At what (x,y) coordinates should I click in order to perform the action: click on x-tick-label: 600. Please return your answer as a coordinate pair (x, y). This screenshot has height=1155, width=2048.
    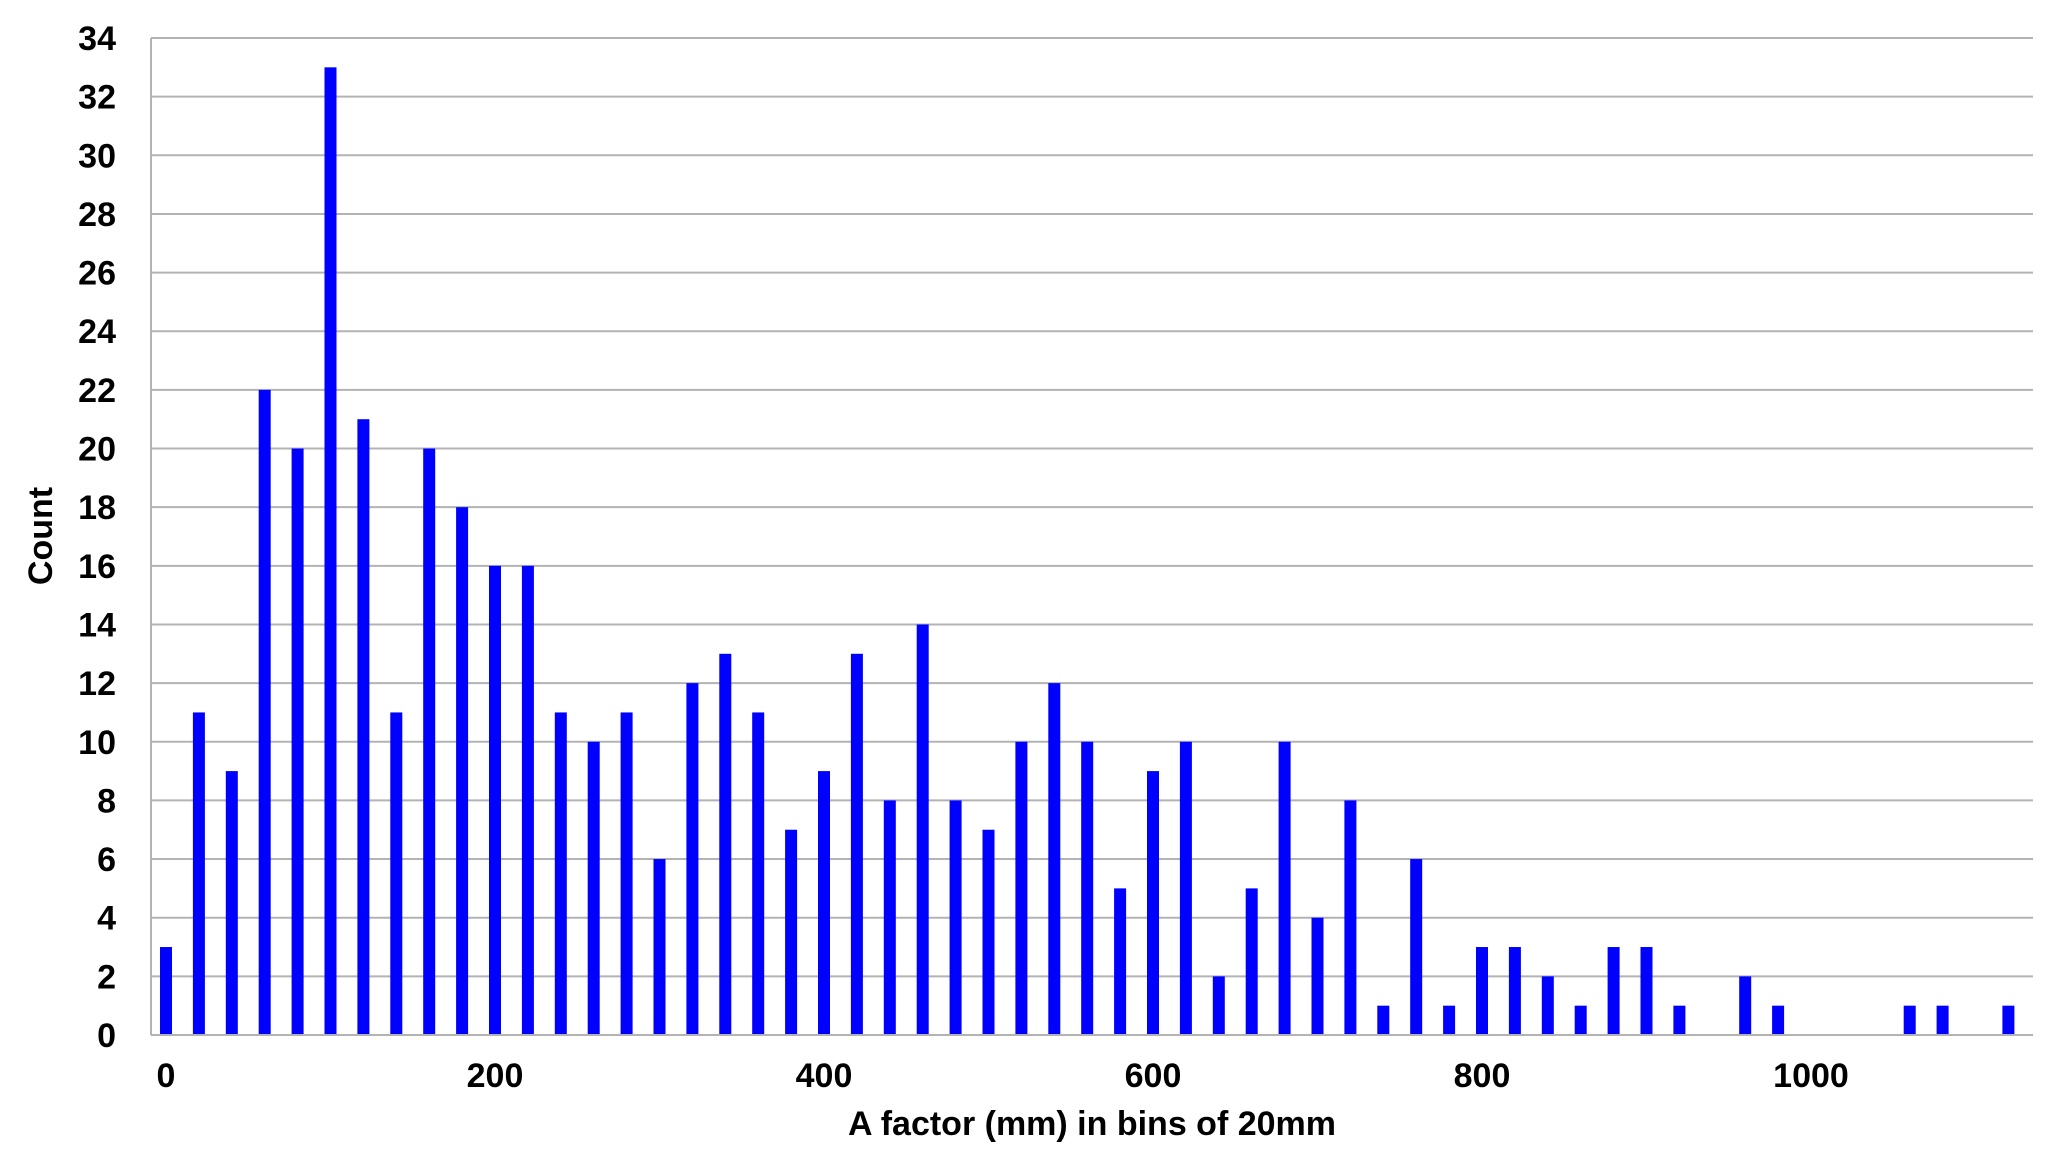
    Looking at the image, I should click on (1153, 1076).